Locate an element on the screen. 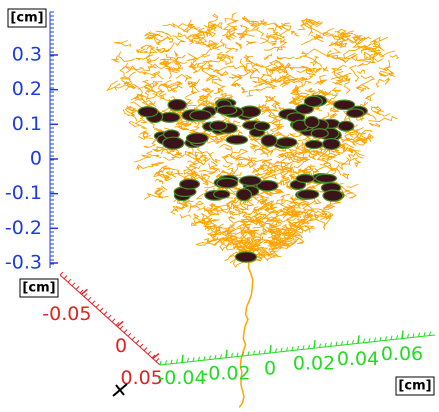 This screenshot has height=412, width=439. origin-marker is located at coordinates (120, 390).